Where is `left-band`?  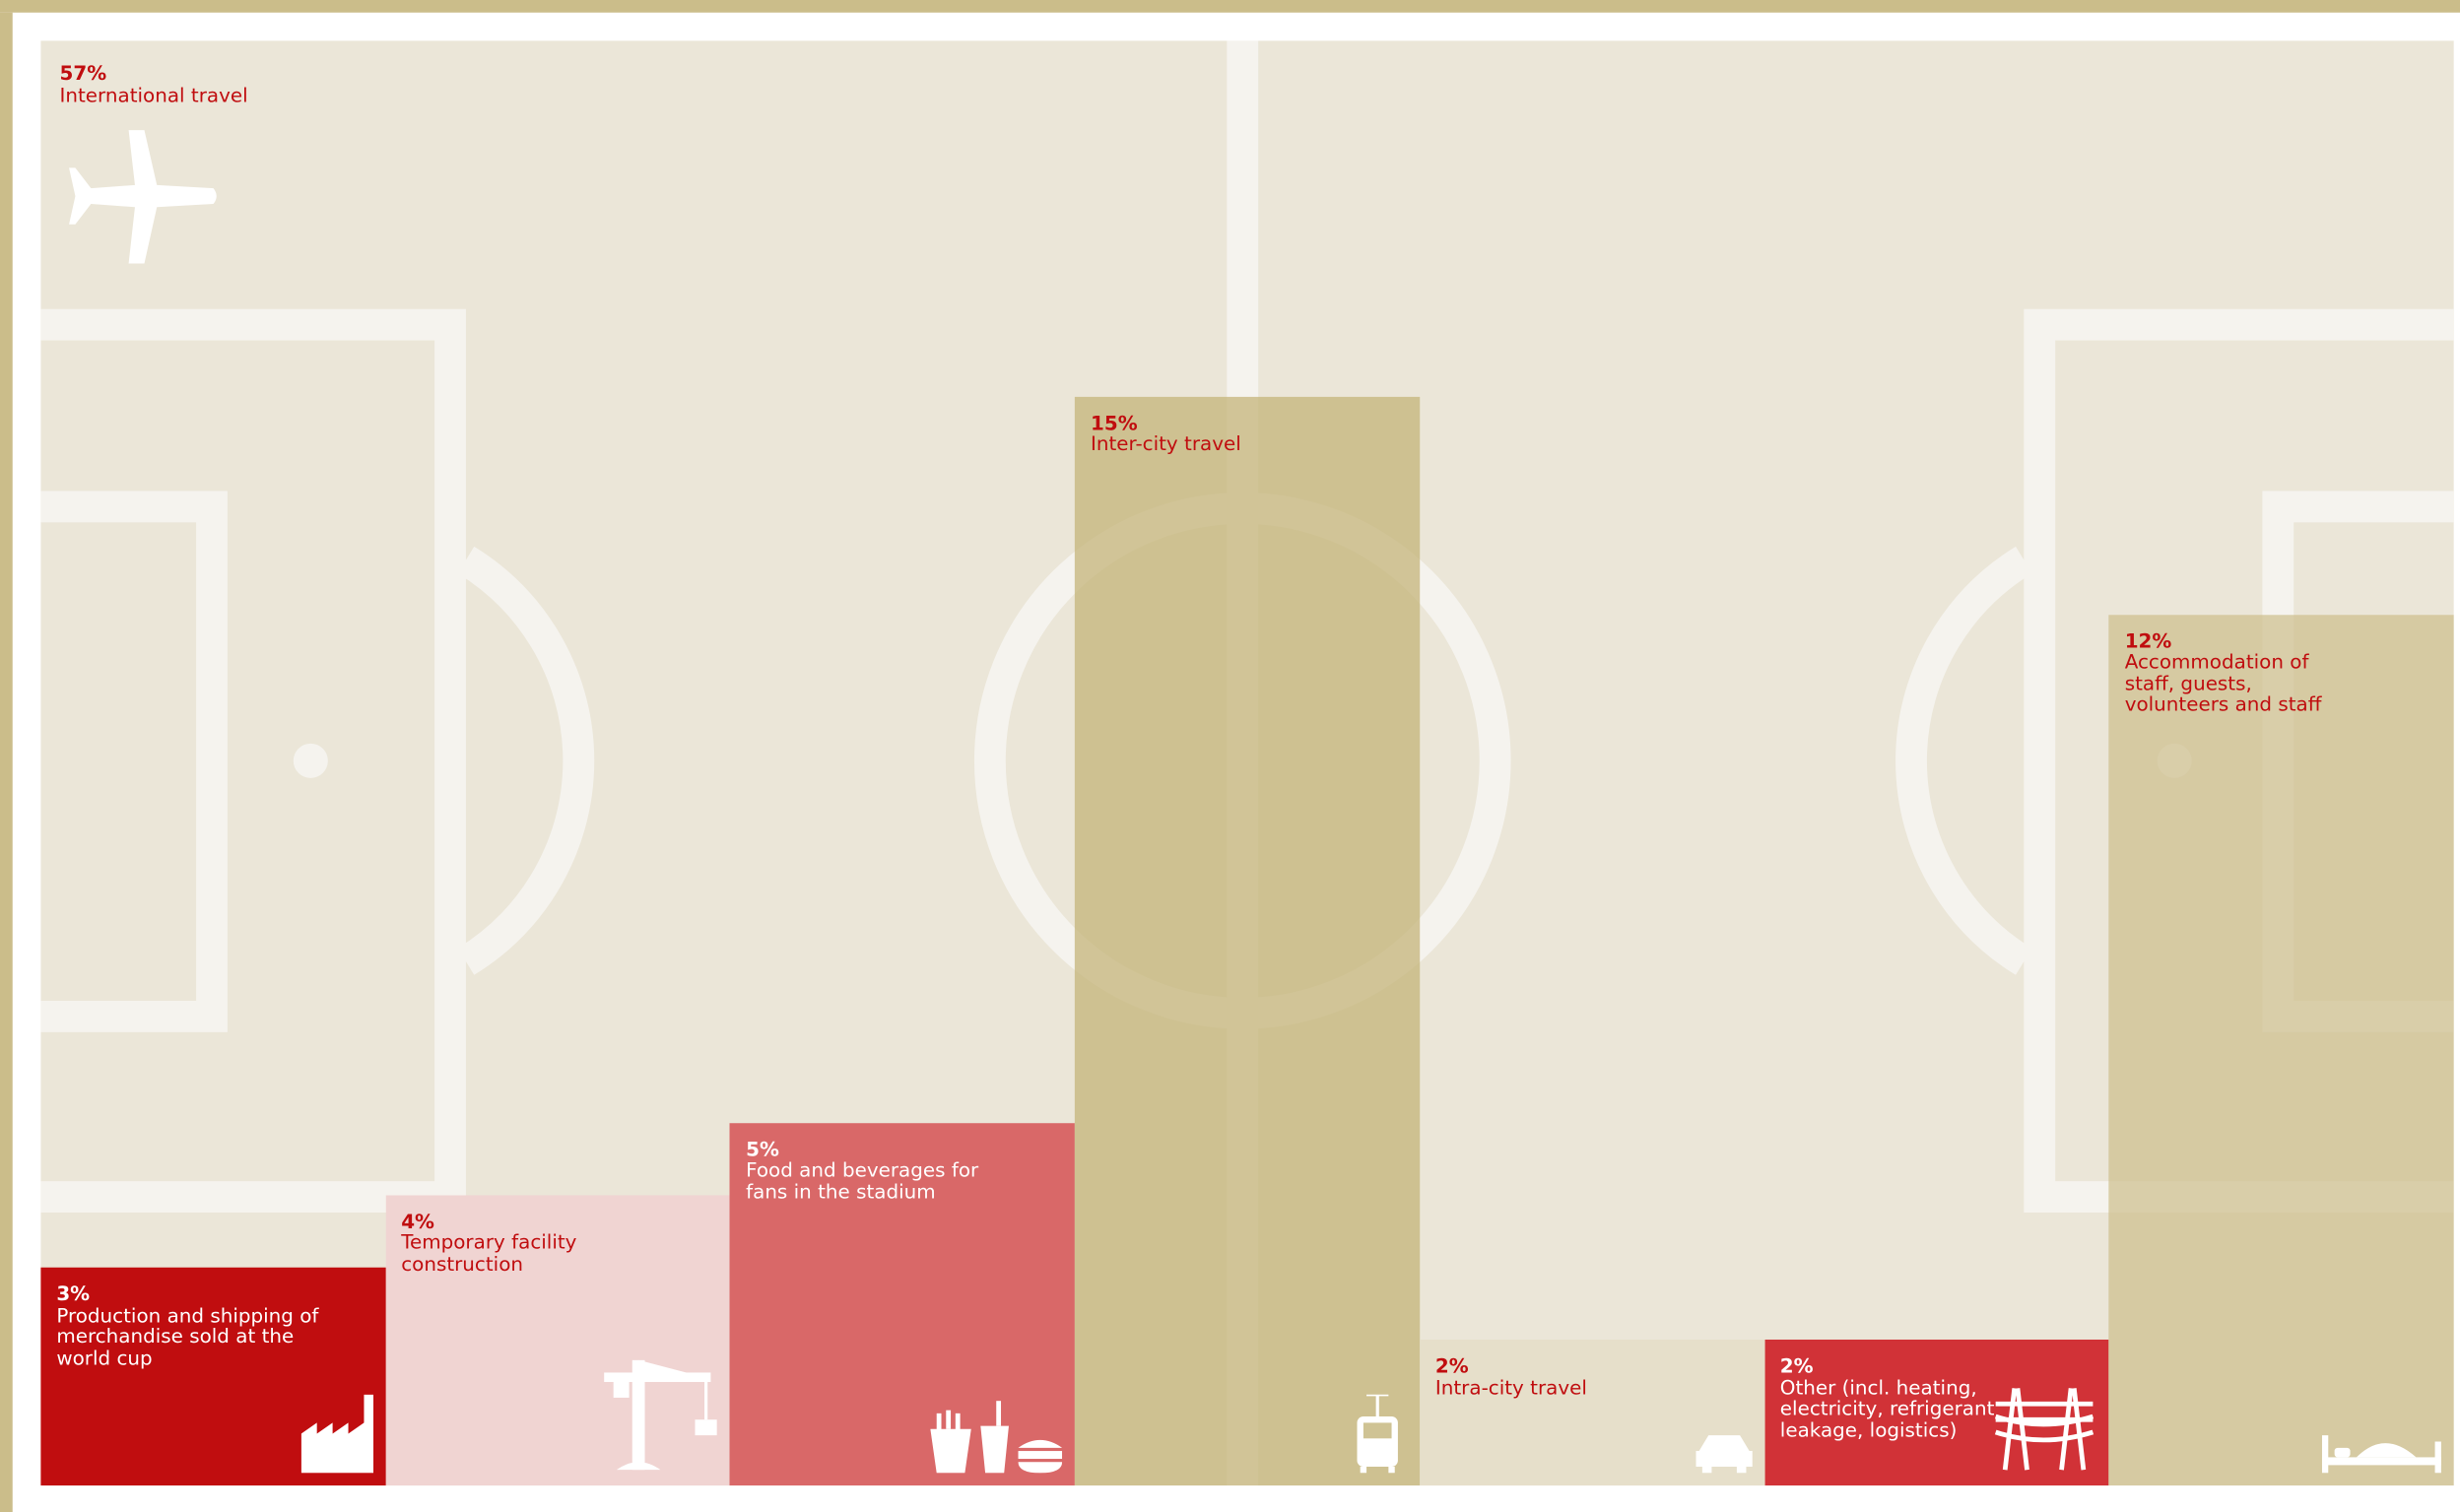 left-band is located at coordinates (7, 762).